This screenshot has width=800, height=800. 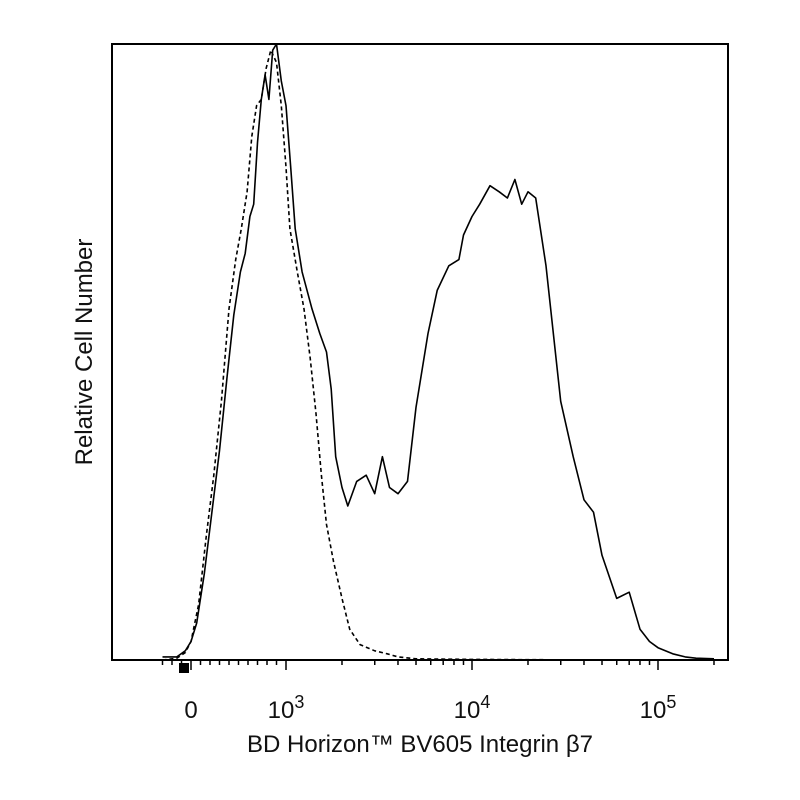 I want to click on x-axis-title: BD Horizon™ BV605 Integrin β7, so click(x=420, y=744).